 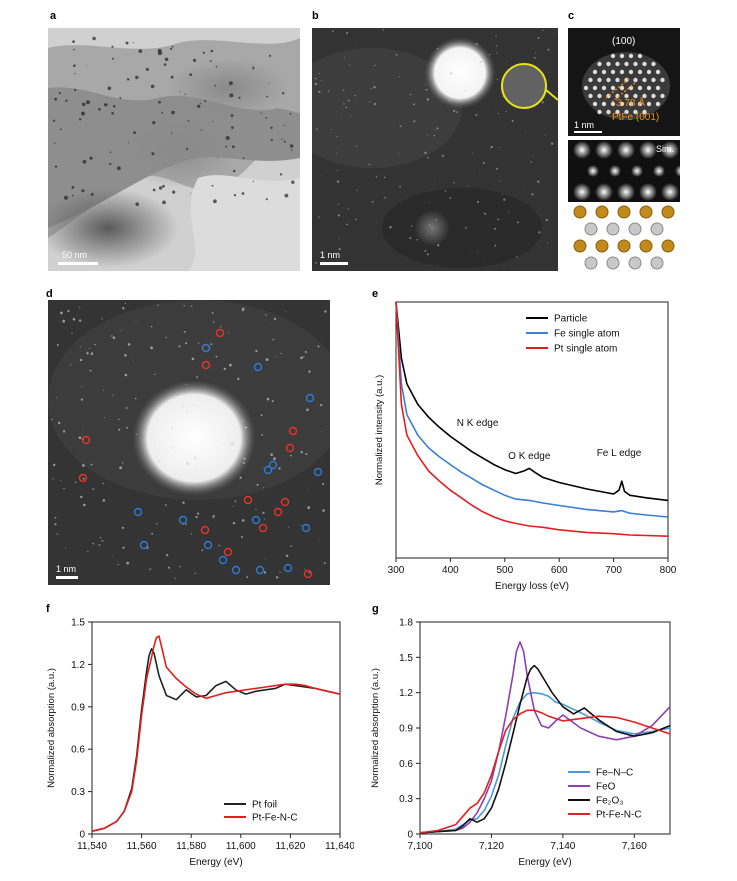 I want to click on panel-label-f: f, so click(x=48, y=609).